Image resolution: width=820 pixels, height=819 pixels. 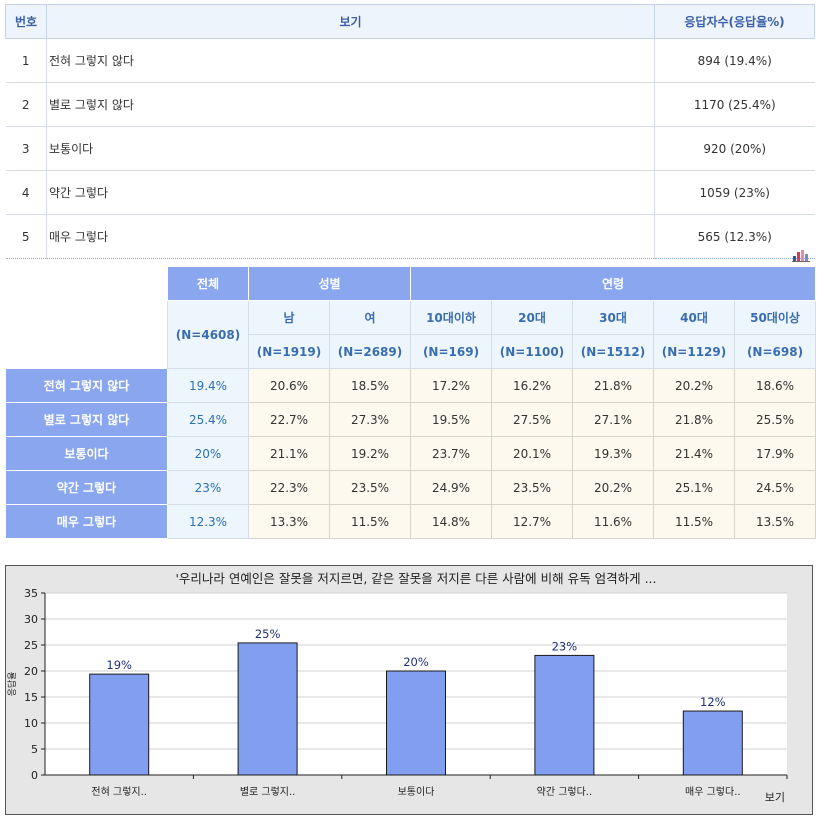 I want to click on crosstab-value: 17.2%, so click(x=451, y=385).